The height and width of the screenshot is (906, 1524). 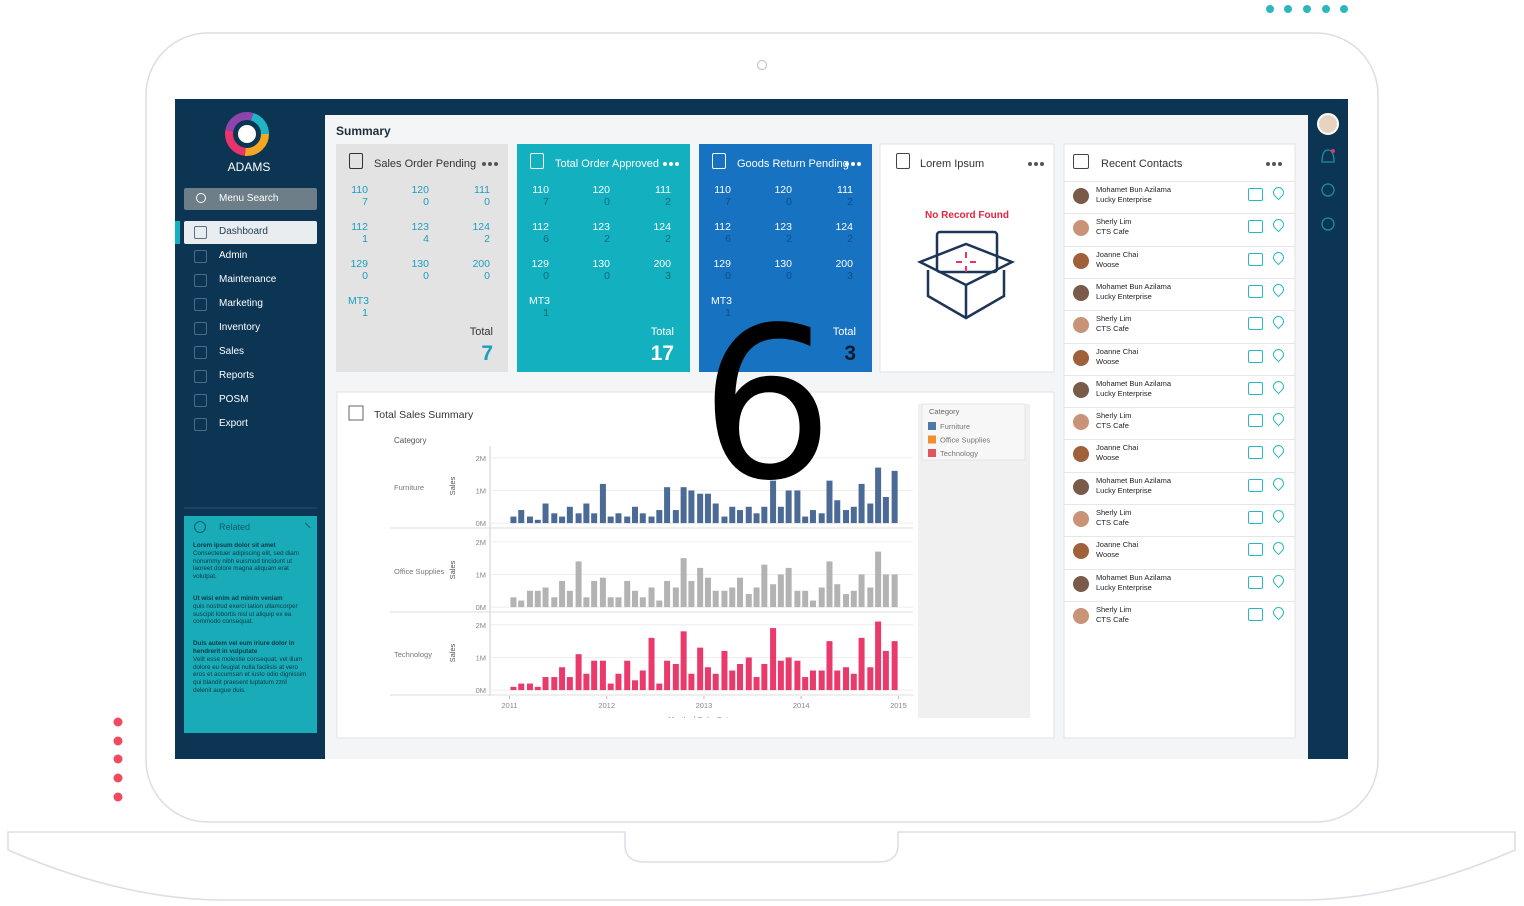 What do you see at coordinates (250, 304) in the screenshot?
I see `menu-item: Marketing` at bounding box center [250, 304].